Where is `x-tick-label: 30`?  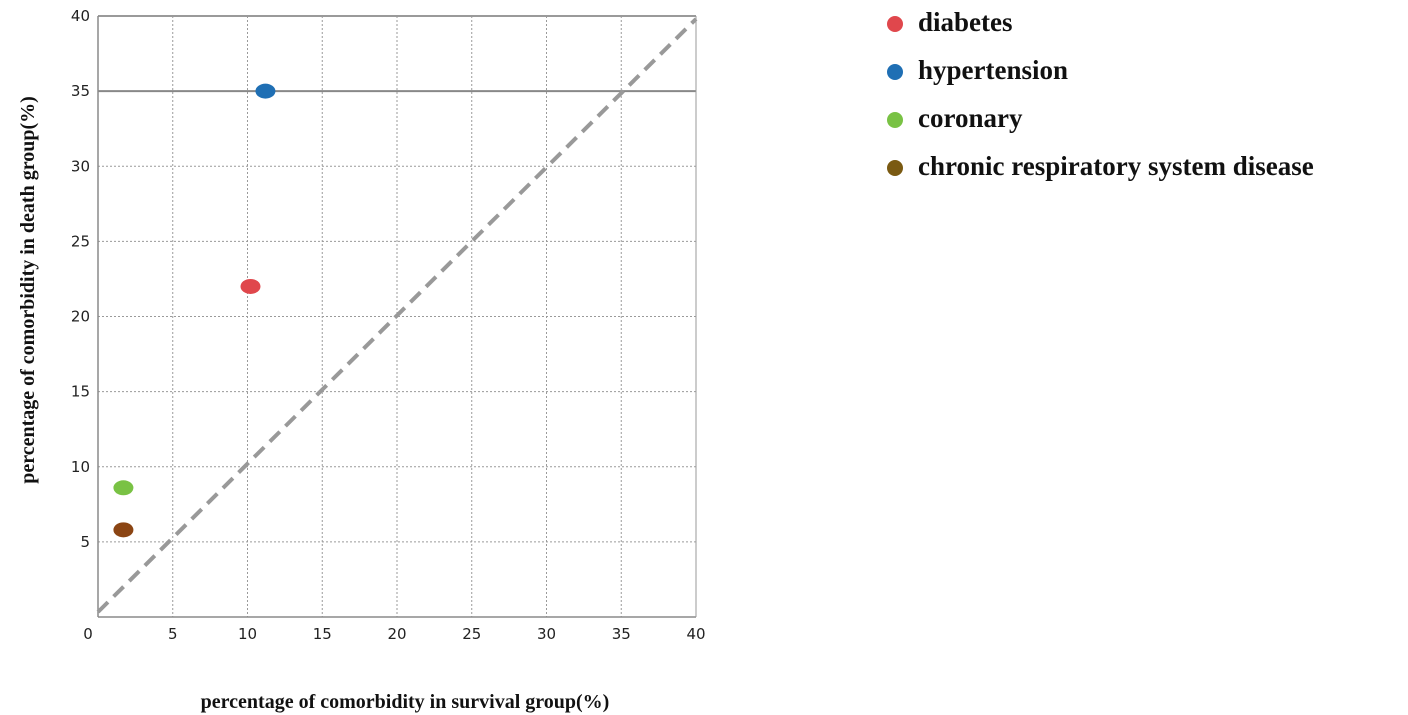 x-tick-label: 30 is located at coordinates (546, 634).